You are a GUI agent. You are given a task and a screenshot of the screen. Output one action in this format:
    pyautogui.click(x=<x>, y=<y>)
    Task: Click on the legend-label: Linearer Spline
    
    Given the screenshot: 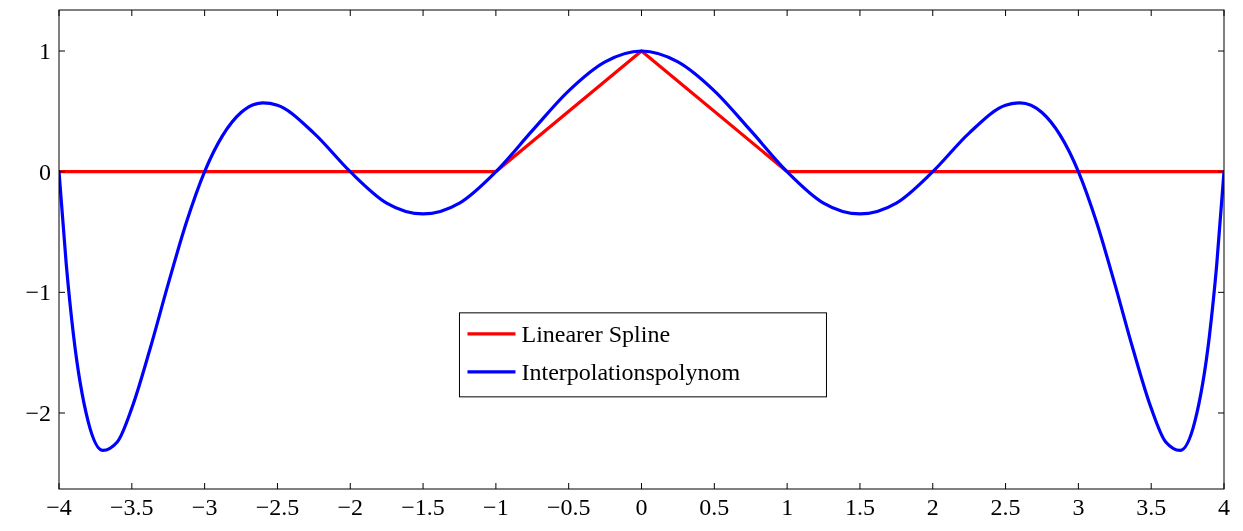 What is the action you would take?
    pyautogui.click(x=596, y=333)
    